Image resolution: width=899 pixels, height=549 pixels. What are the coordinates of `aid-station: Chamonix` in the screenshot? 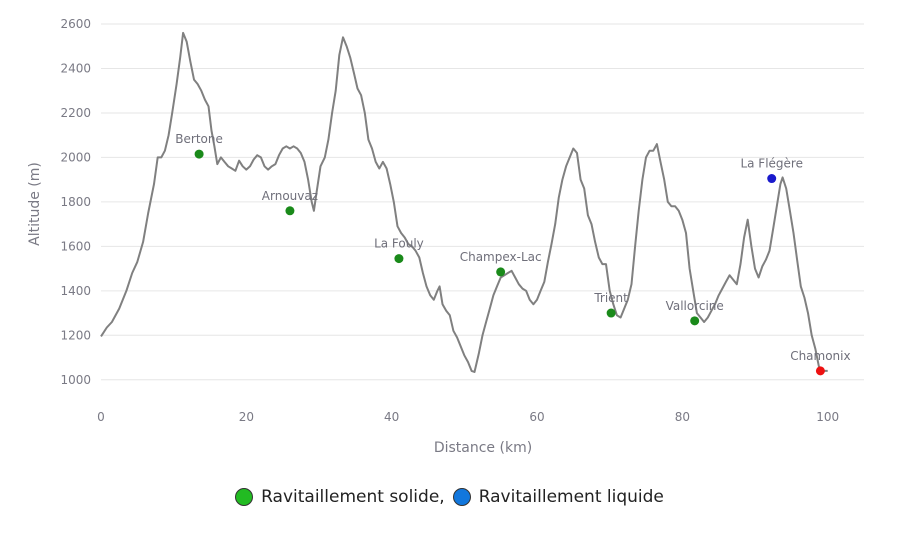 It's located at (820, 362).